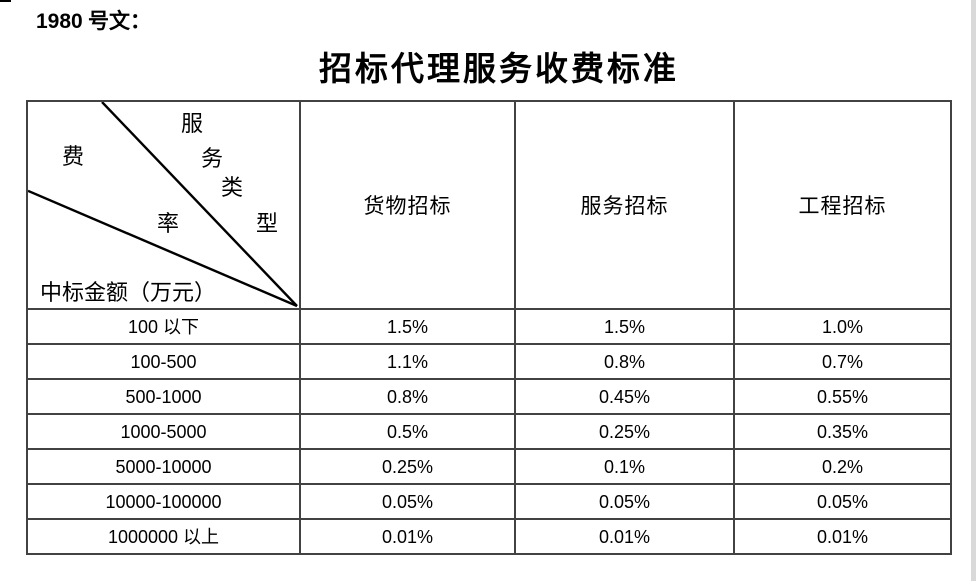 The image size is (976, 581). I want to click on amount-range-cell: 100-500, so click(163, 361).